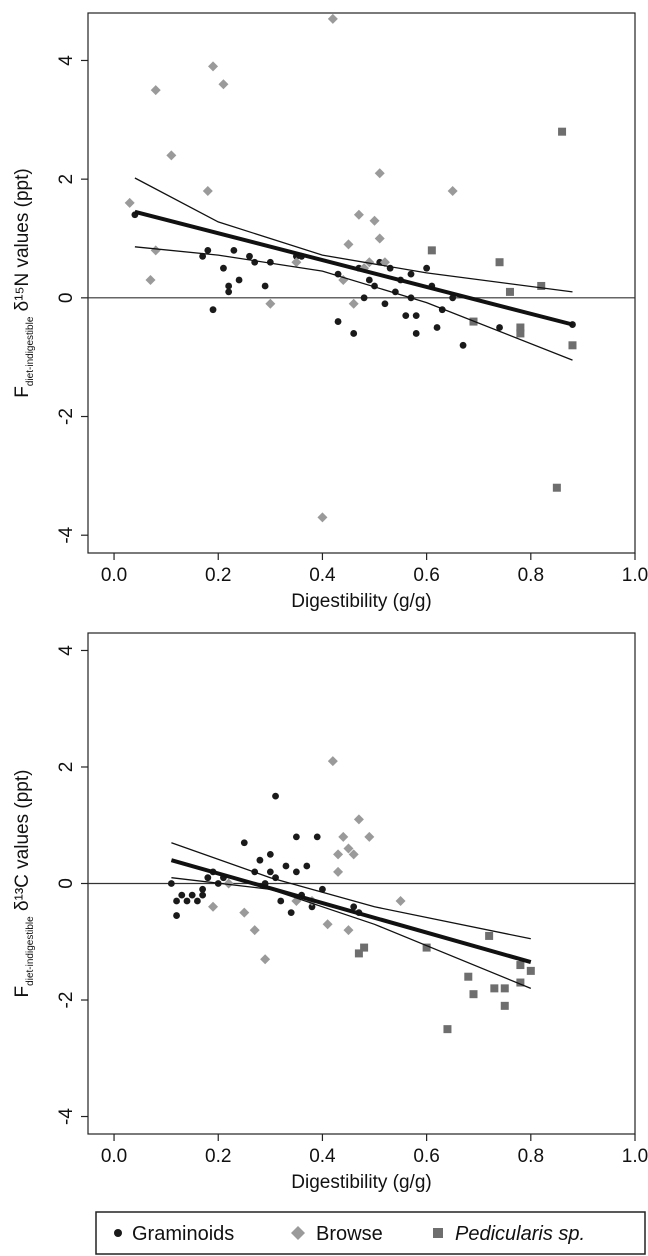  What do you see at coordinates (114, 1156) in the screenshot?
I see `x-tick-label: 0.0` at bounding box center [114, 1156].